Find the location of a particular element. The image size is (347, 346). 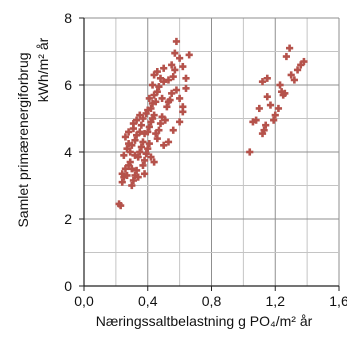

x-tick-label: 1,6 is located at coordinates (338, 301).